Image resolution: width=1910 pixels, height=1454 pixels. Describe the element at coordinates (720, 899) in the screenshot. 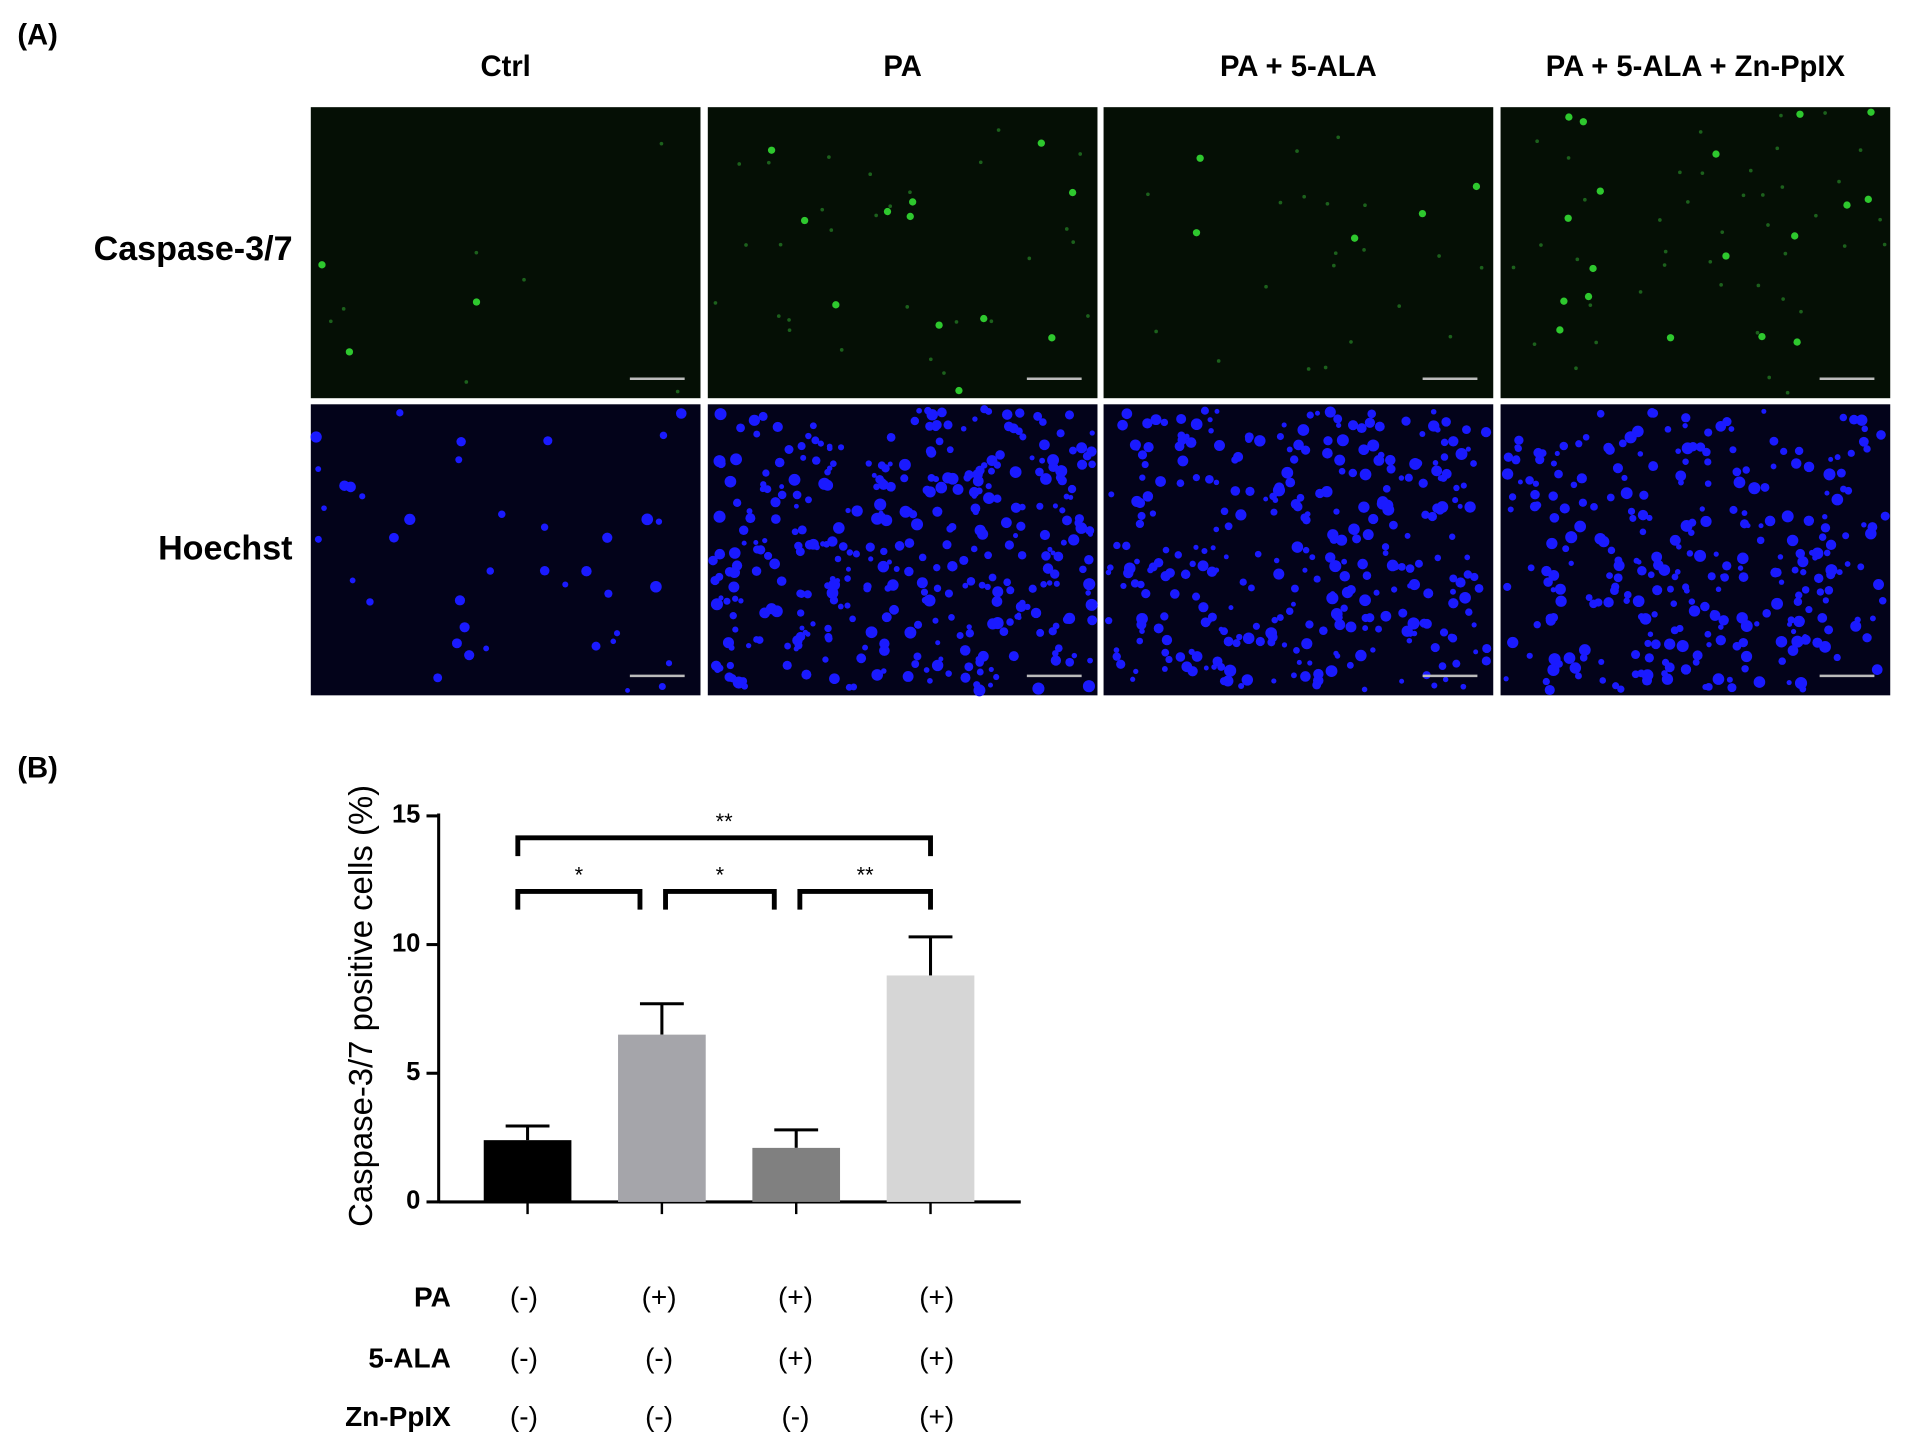

I see `significance-bracket` at that location.